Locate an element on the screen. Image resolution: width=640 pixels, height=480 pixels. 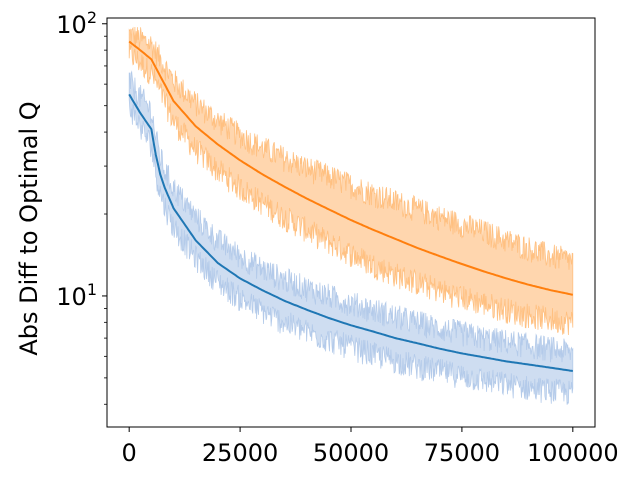
y-tick-label: 10¹ is located at coordinates (76, 295).